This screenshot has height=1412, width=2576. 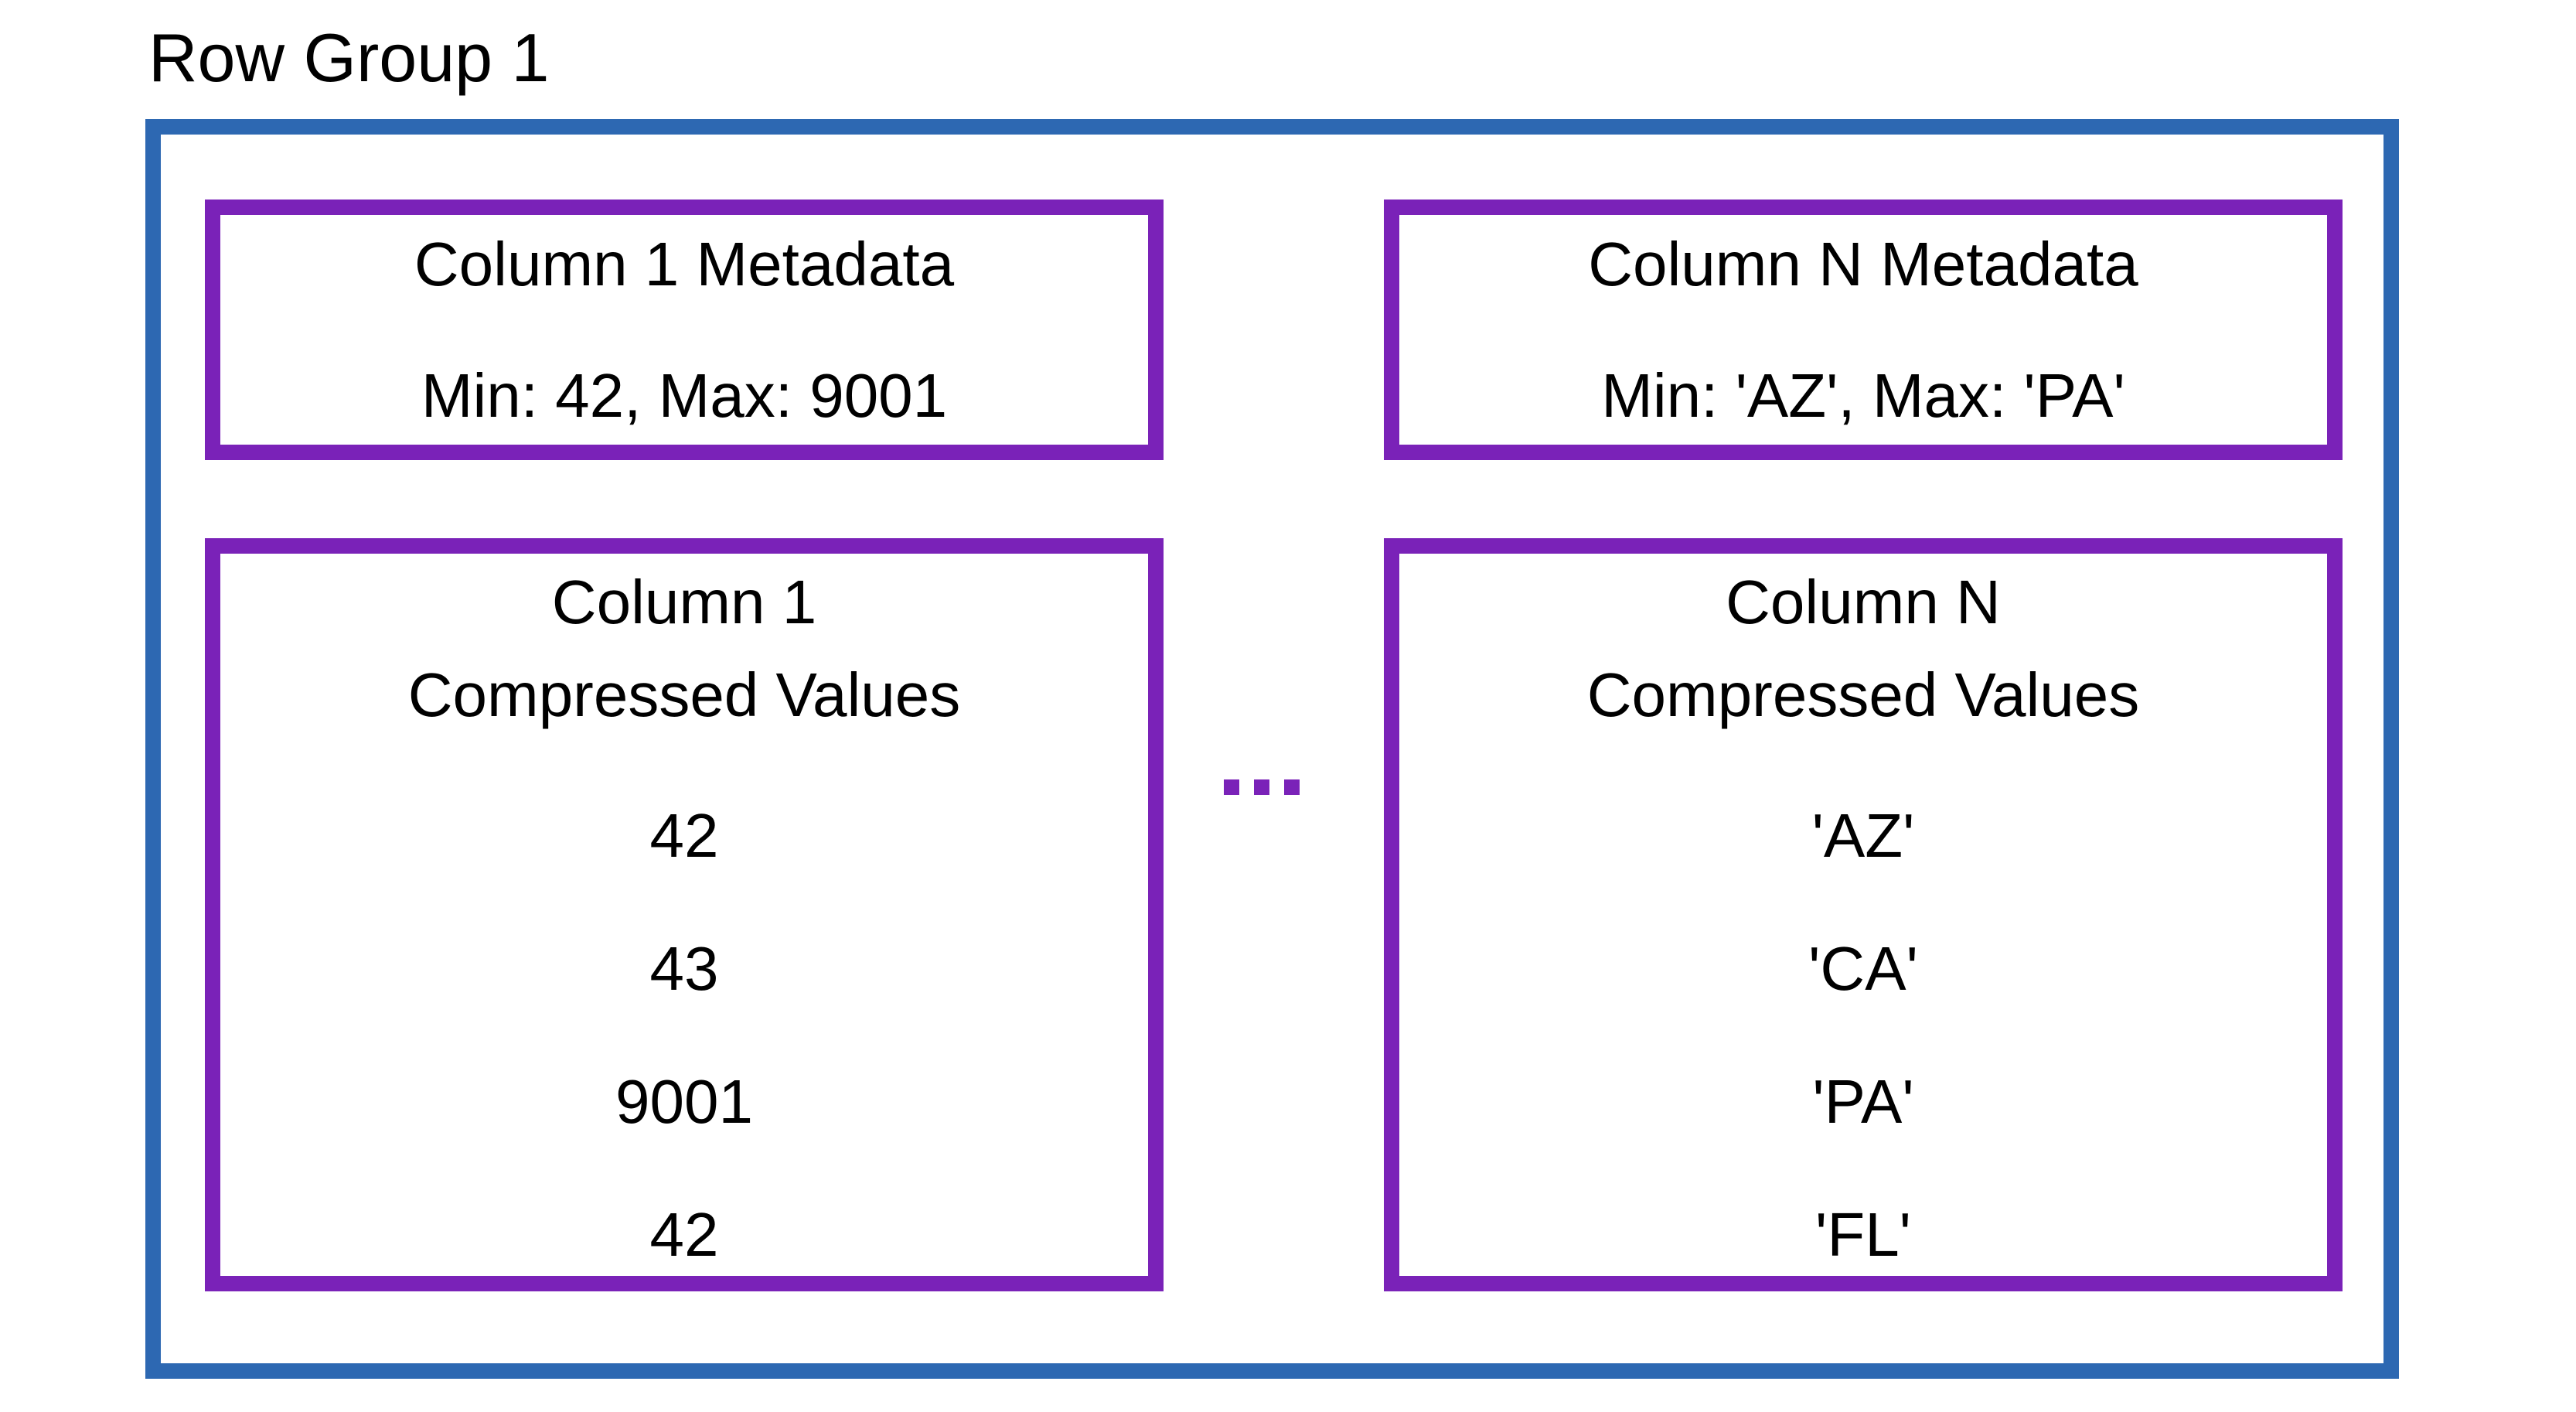 What do you see at coordinates (684, 649) in the screenshot?
I see `values-heading: Column 1 Compressed Values` at bounding box center [684, 649].